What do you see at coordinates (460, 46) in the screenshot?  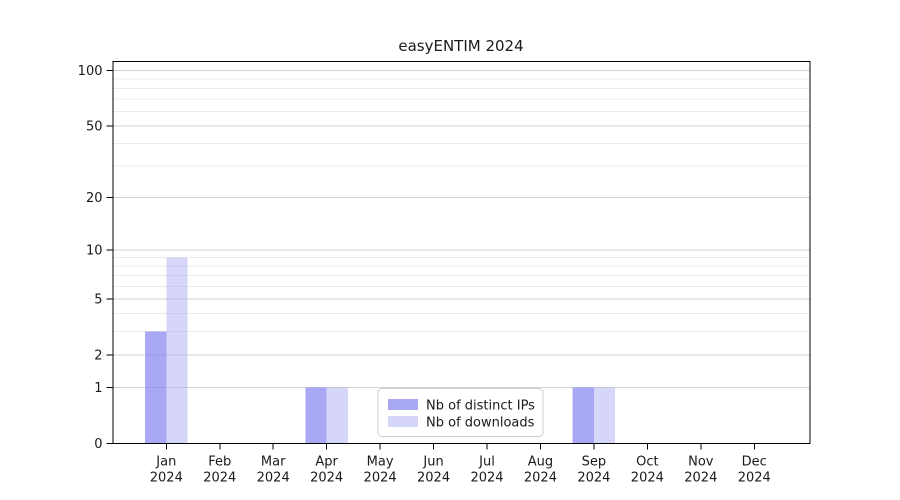 I see `chart-title: easyENTIM 2024` at bounding box center [460, 46].